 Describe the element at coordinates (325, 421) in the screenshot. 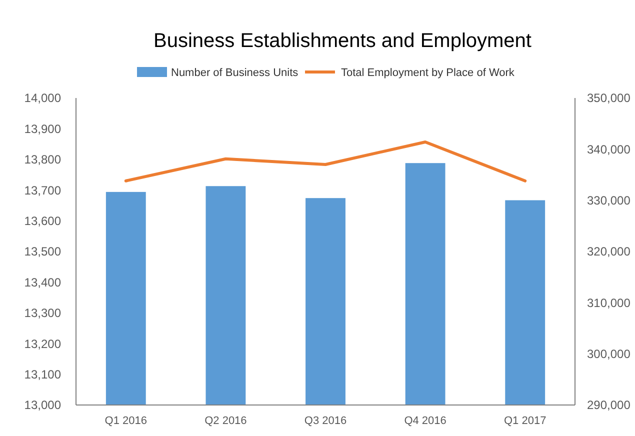

I see `x-tick-label: Q3 2016` at that location.